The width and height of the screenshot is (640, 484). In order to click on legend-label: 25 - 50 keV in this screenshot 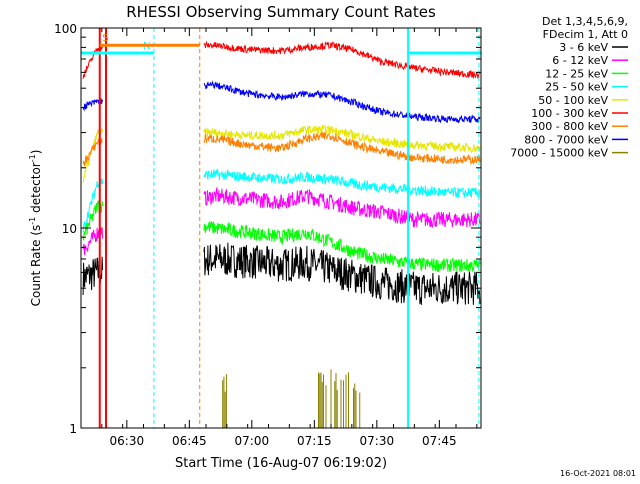, I will do `click(576, 87)`.